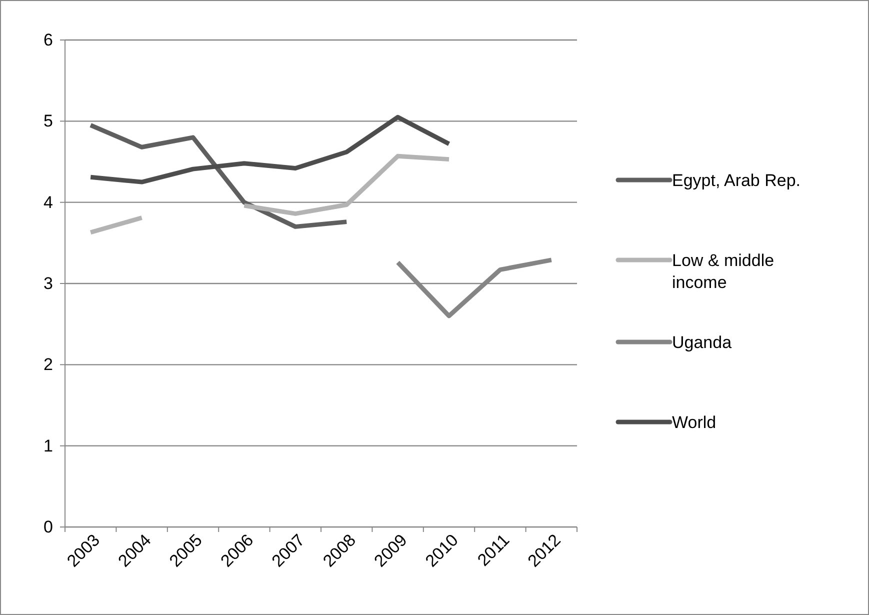 The width and height of the screenshot is (869, 615). Describe the element at coordinates (48, 121) in the screenshot. I see `y-tick-label: 5` at that location.